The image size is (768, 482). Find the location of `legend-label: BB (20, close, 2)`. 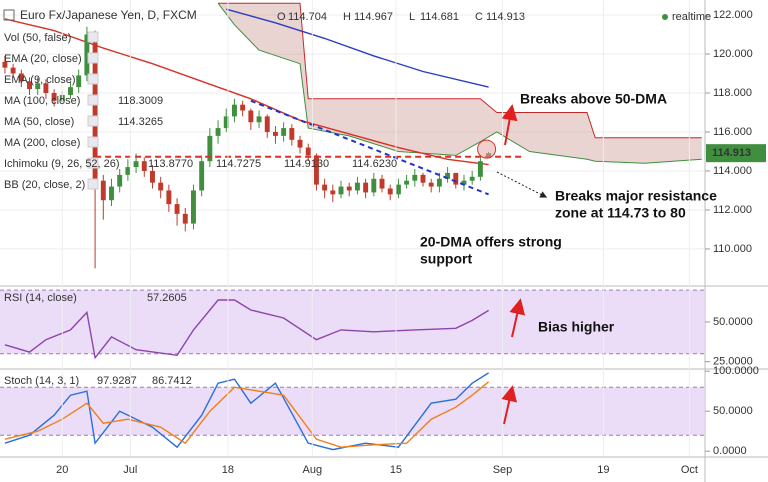

legend-label: BB (20, close, 2) is located at coordinates (44, 185).